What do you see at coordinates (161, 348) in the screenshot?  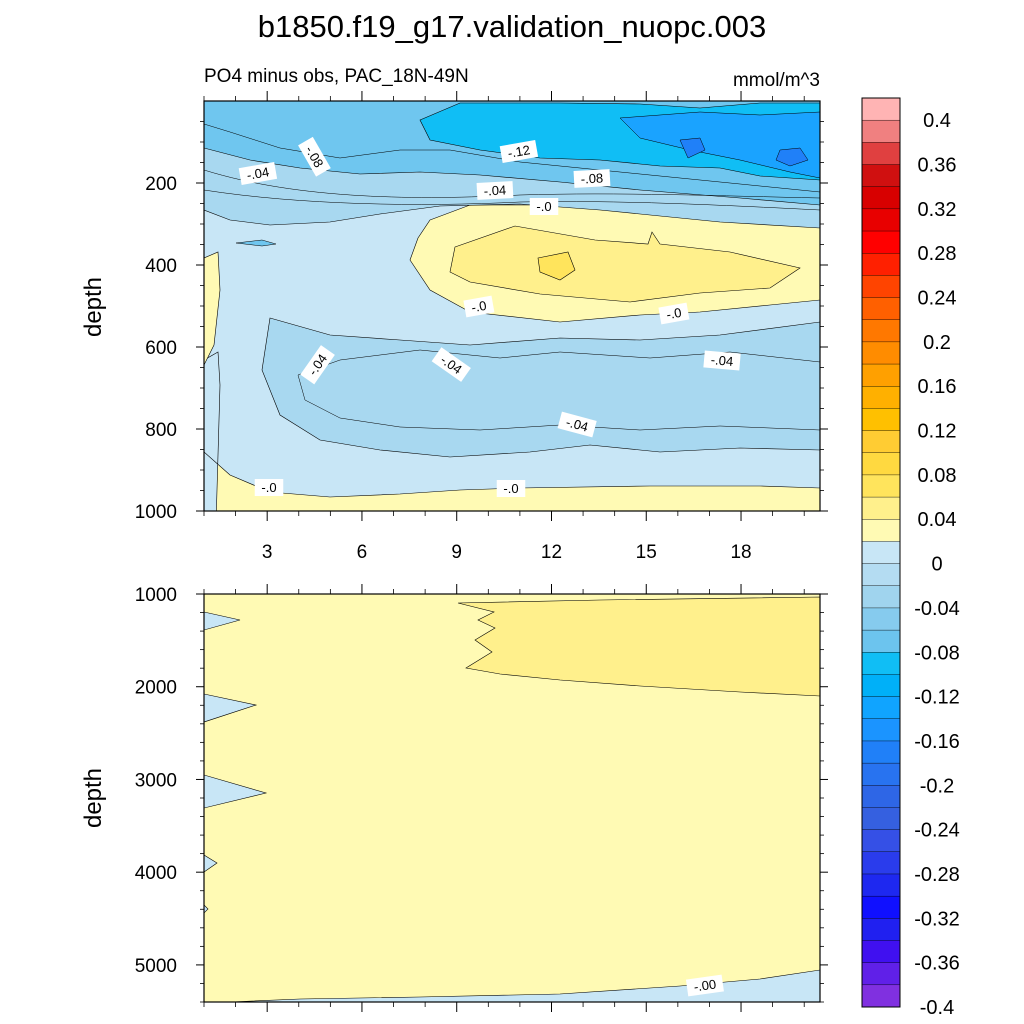 I see `y-tick-label: 600` at bounding box center [161, 348].